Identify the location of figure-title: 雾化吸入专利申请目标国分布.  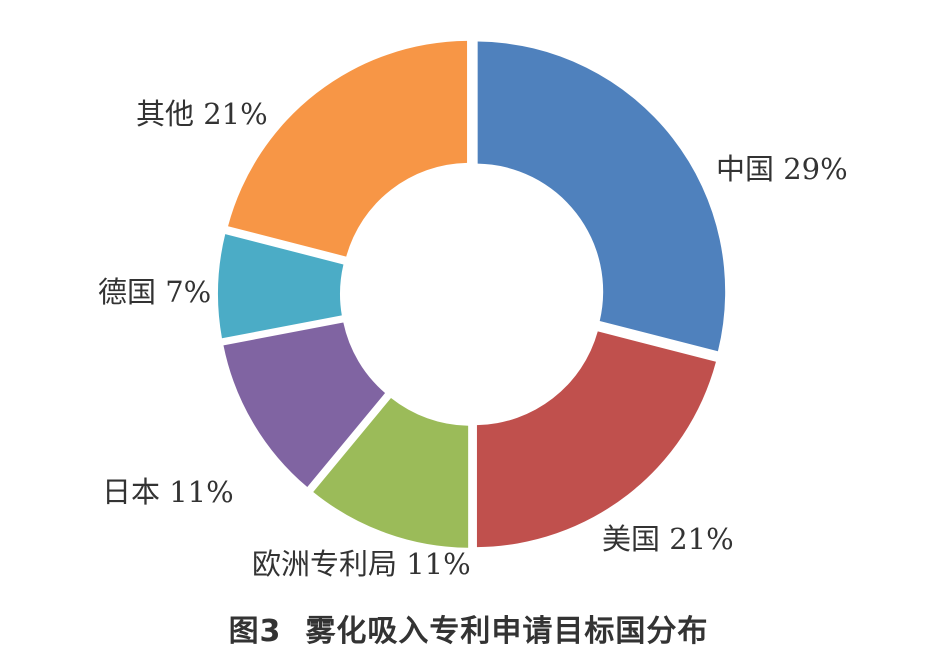
(507, 631).